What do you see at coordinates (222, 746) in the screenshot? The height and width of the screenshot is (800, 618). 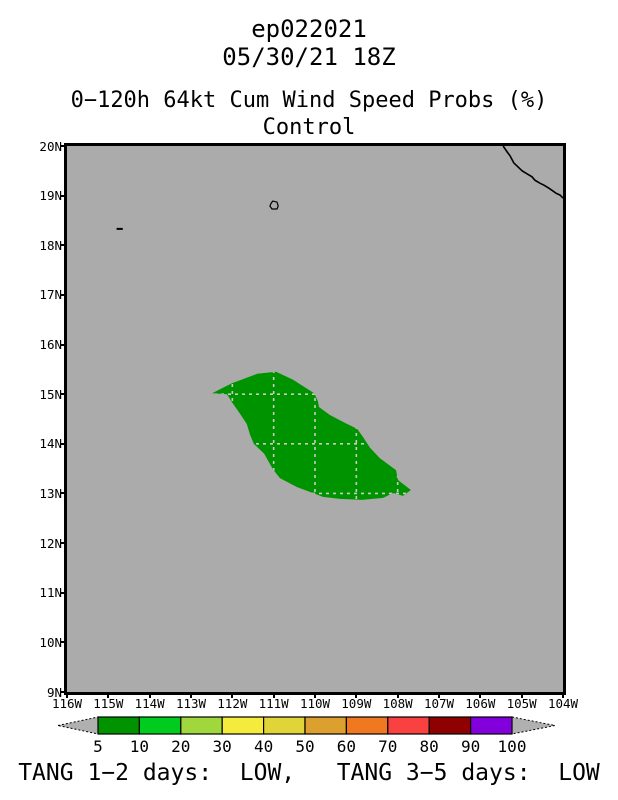 I see `colorbar-tick-label-30: 30` at bounding box center [222, 746].